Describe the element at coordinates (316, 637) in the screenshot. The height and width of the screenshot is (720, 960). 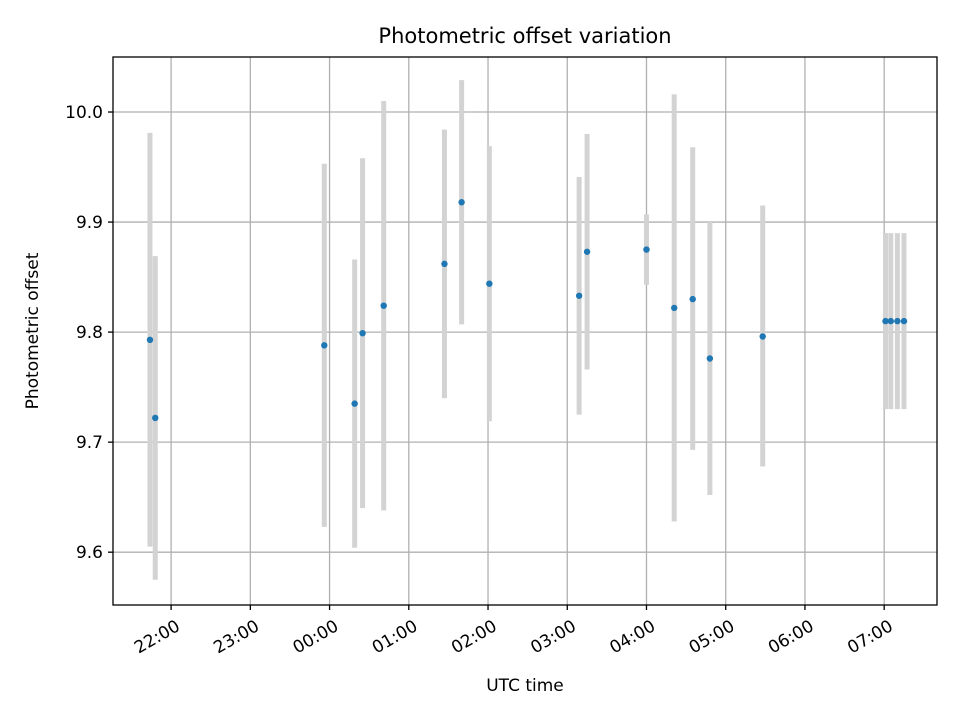
I see `x-tick-label: 00:00` at that location.